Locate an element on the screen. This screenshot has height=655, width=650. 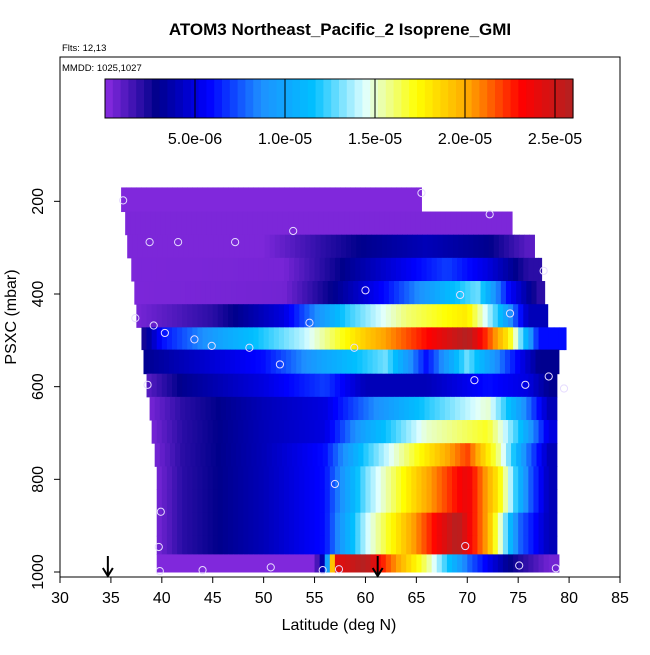
x-tick-label: 60 is located at coordinates (366, 598).